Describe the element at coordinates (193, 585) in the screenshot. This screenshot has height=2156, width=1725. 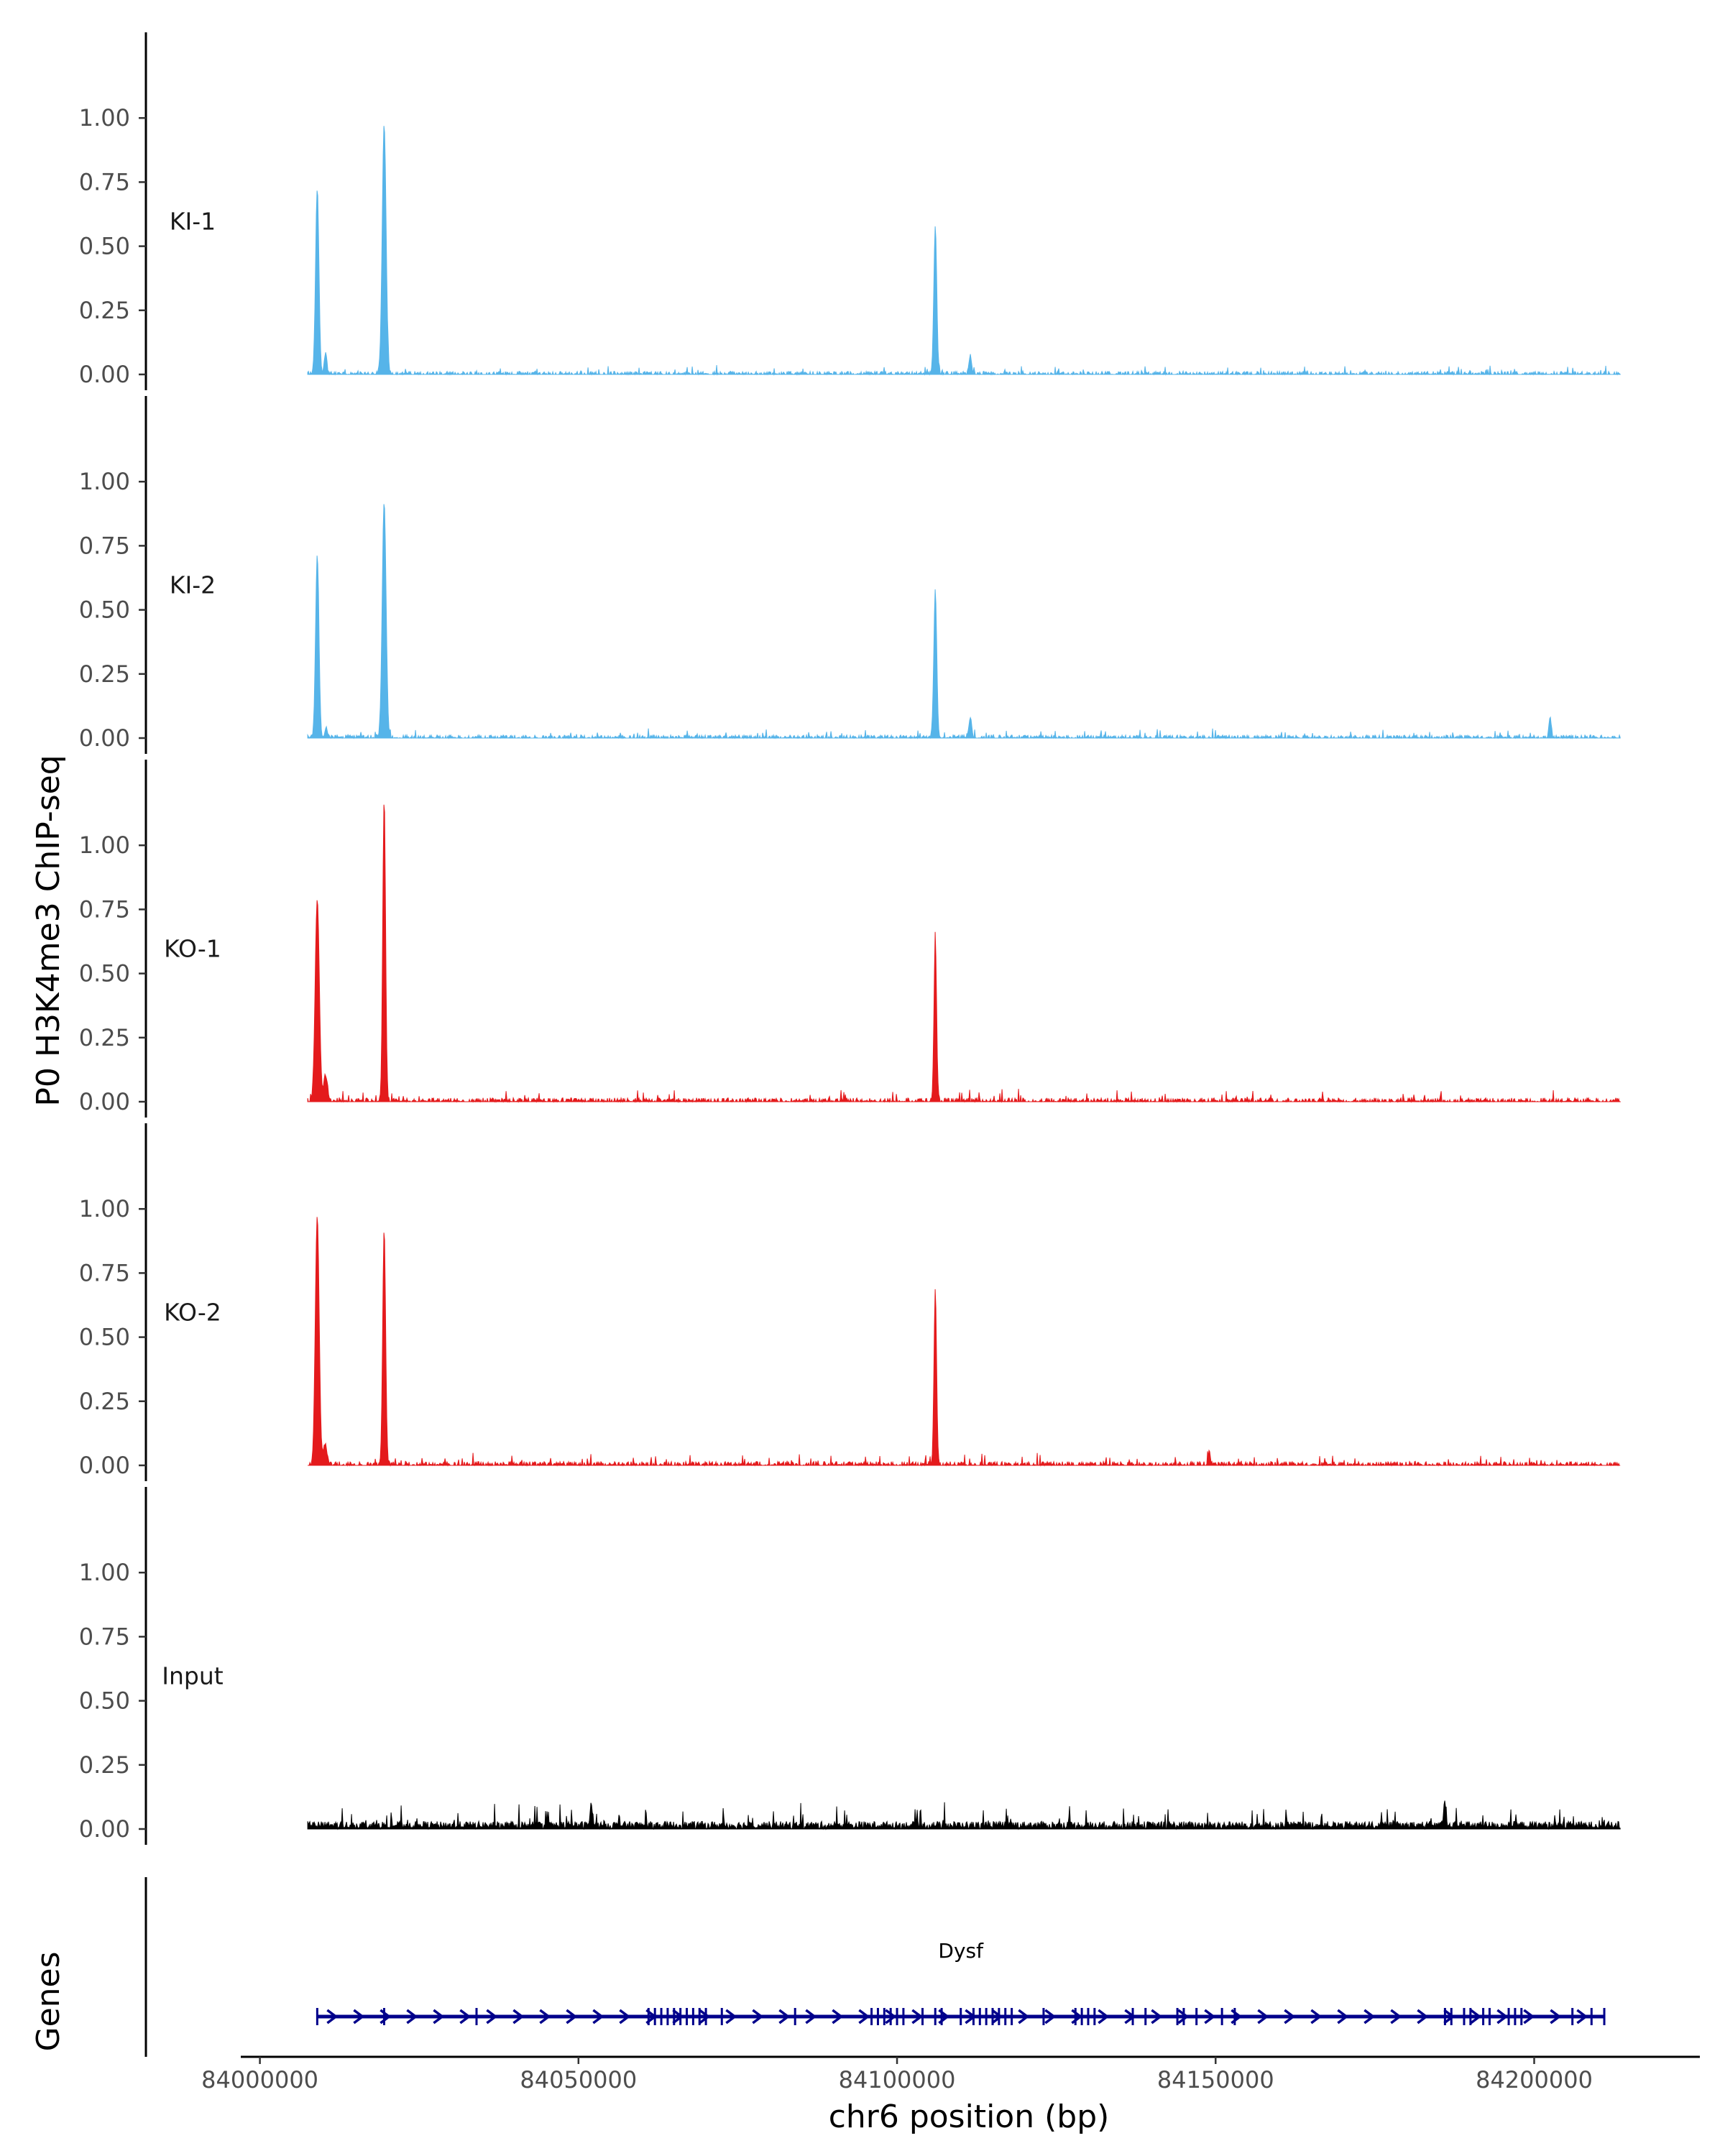
I see `track-label: KI-2` at that location.